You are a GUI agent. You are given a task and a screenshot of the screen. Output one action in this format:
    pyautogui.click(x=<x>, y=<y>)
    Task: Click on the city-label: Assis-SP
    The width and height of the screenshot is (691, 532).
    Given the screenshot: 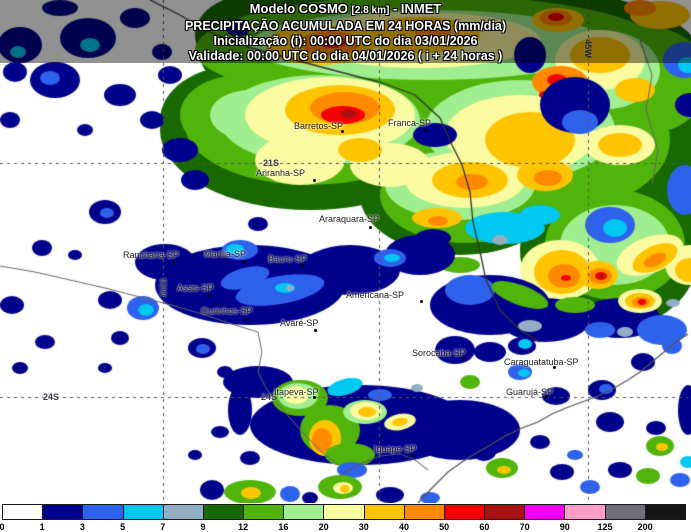 What is the action you would take?
    pyautogui.click(x=195, y=288)
    